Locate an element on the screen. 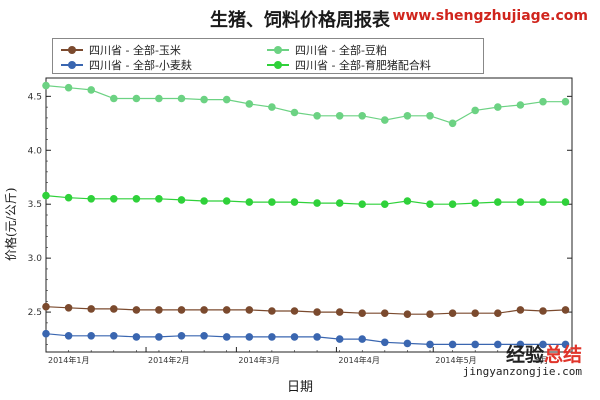 The width and height of the screenshot is (600, 400). x-tick-label: 5月 is located at coordinates (541, 360).